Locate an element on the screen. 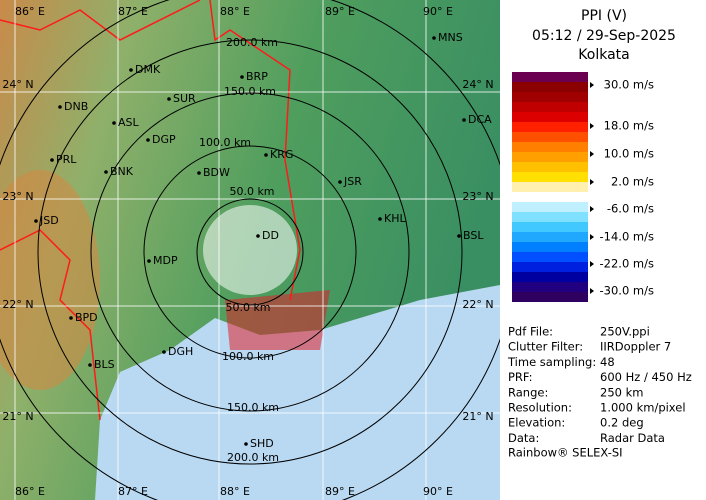  legend-label: 18.0 m/s is located at coordinates (629, 126).